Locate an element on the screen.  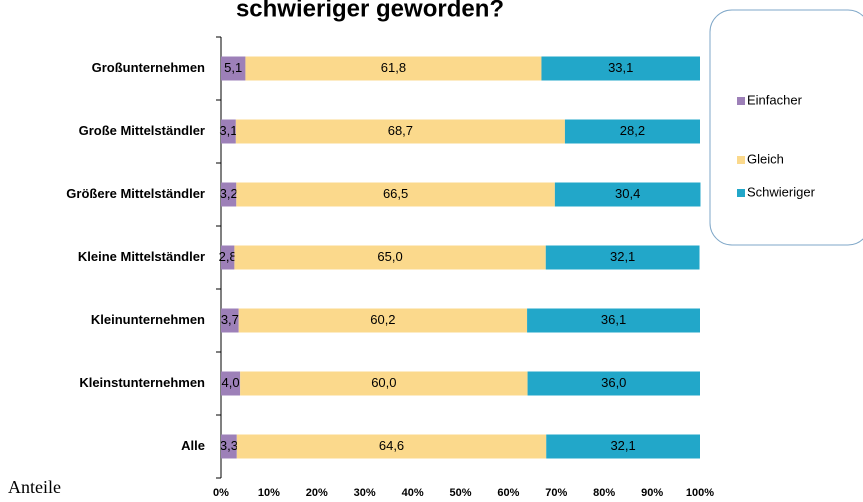
x-tick-label: 40% is located at coordinates (413, 493).